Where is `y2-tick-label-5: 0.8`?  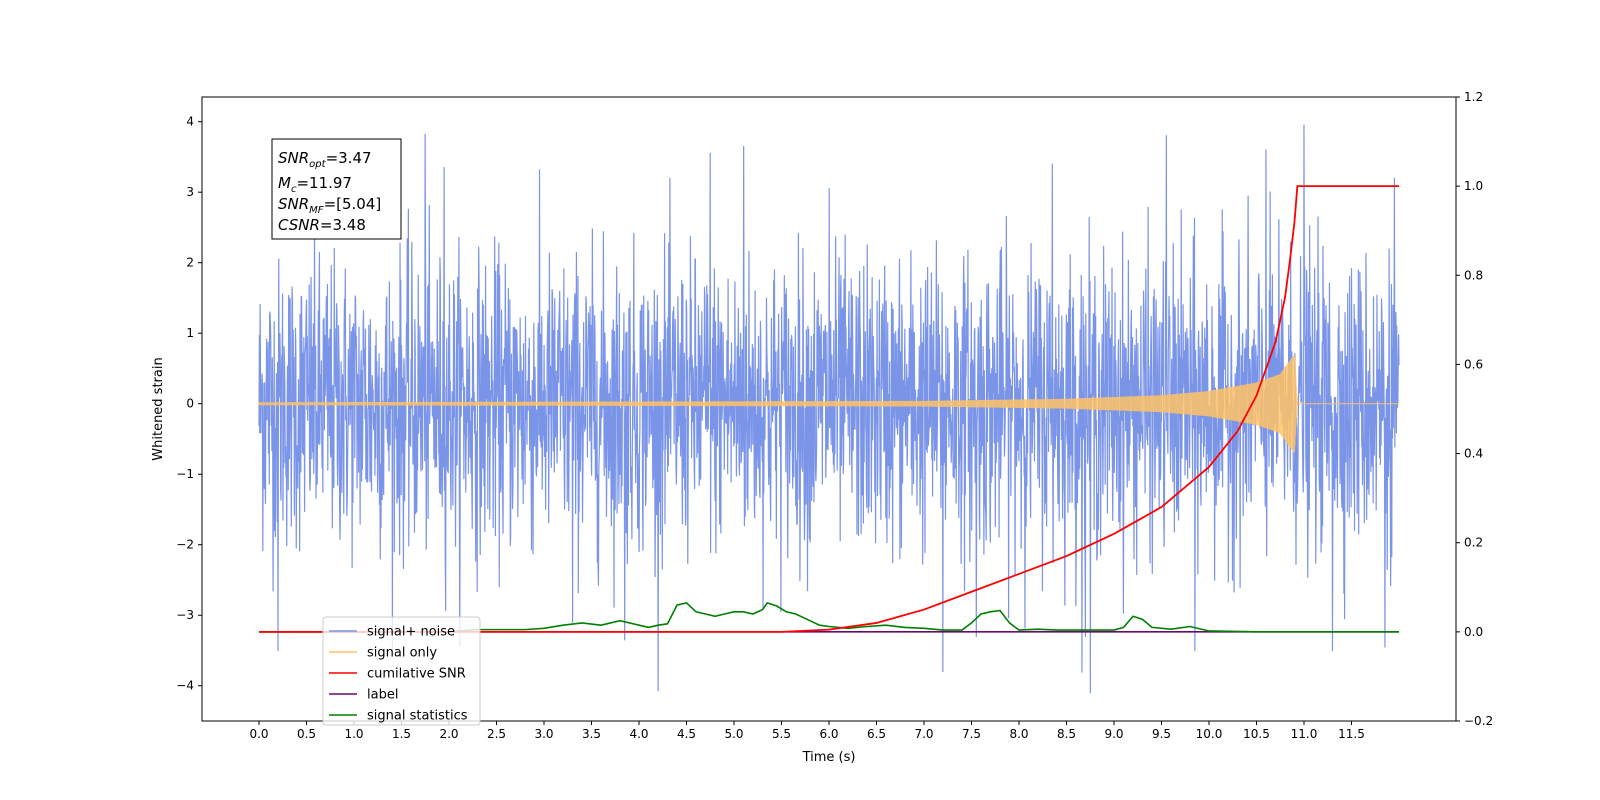
y2-tick-label-5: 0.8 is located at coordinates (1473, 275).